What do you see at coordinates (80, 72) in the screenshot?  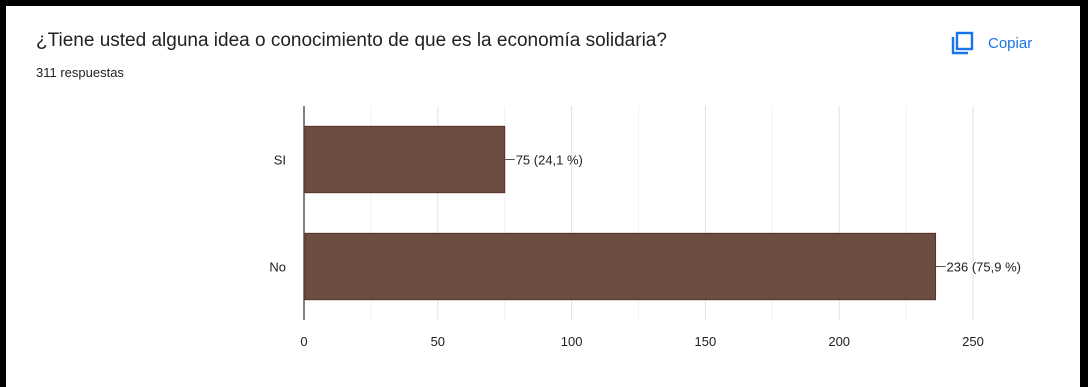 I see `response-count: 311 respuestas` at bounding box center [80, 72].